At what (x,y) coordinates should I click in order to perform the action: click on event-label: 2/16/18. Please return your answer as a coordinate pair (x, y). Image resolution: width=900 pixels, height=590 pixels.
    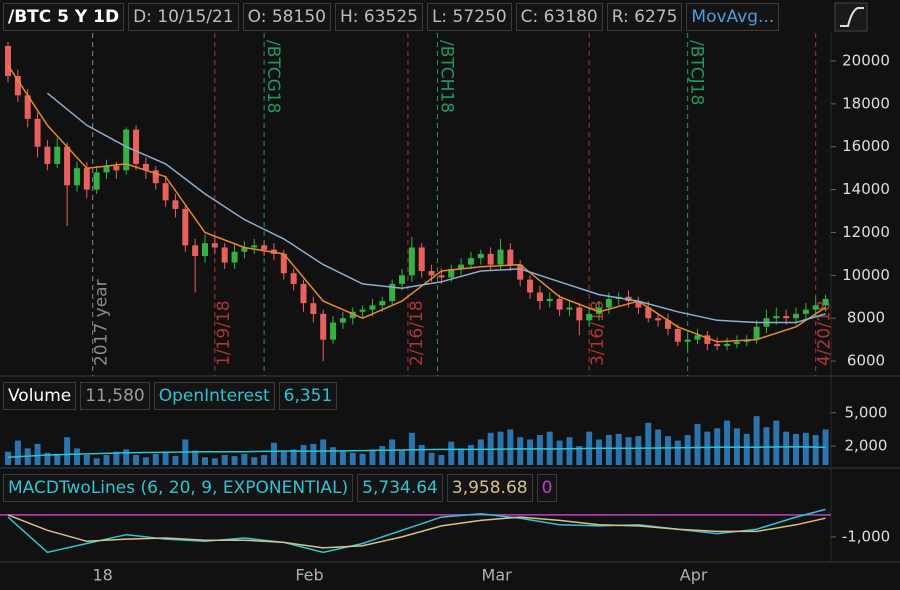
    Looking at the image, I should click on (417, 333).